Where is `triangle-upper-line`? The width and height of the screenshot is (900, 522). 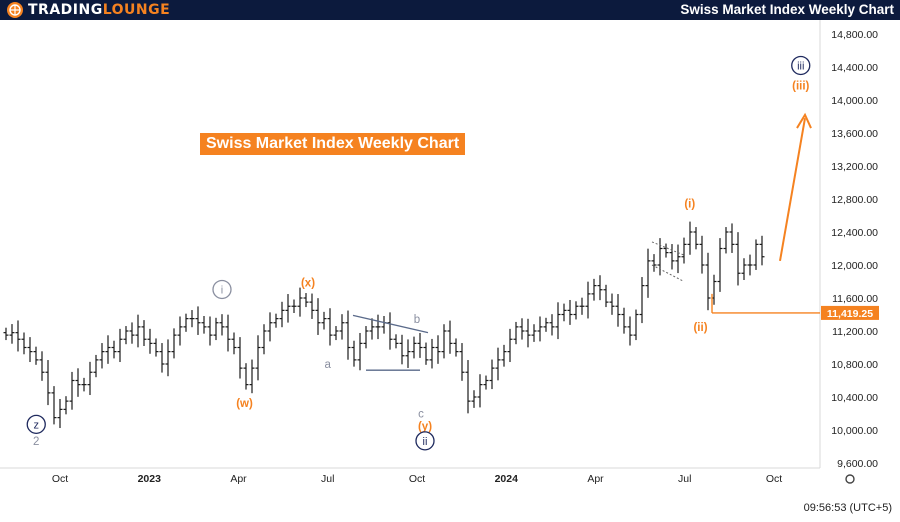
triangle-upper-line is located at coordinates (390, 324).